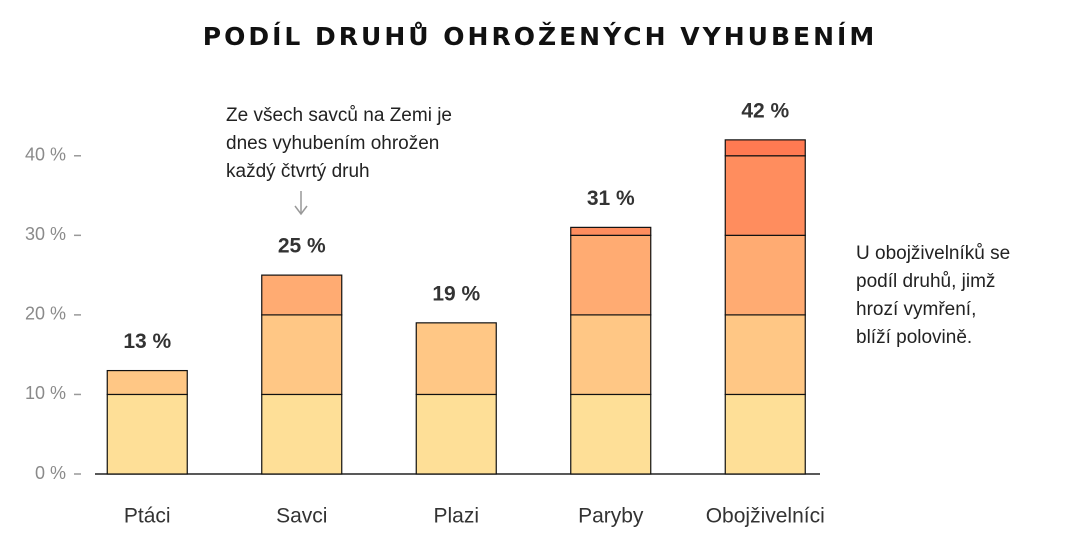  I want to click on chart-title: PODÍL DRUHŮ OHROŽENÝCH VYHUBENÍM, so click(540, 36).